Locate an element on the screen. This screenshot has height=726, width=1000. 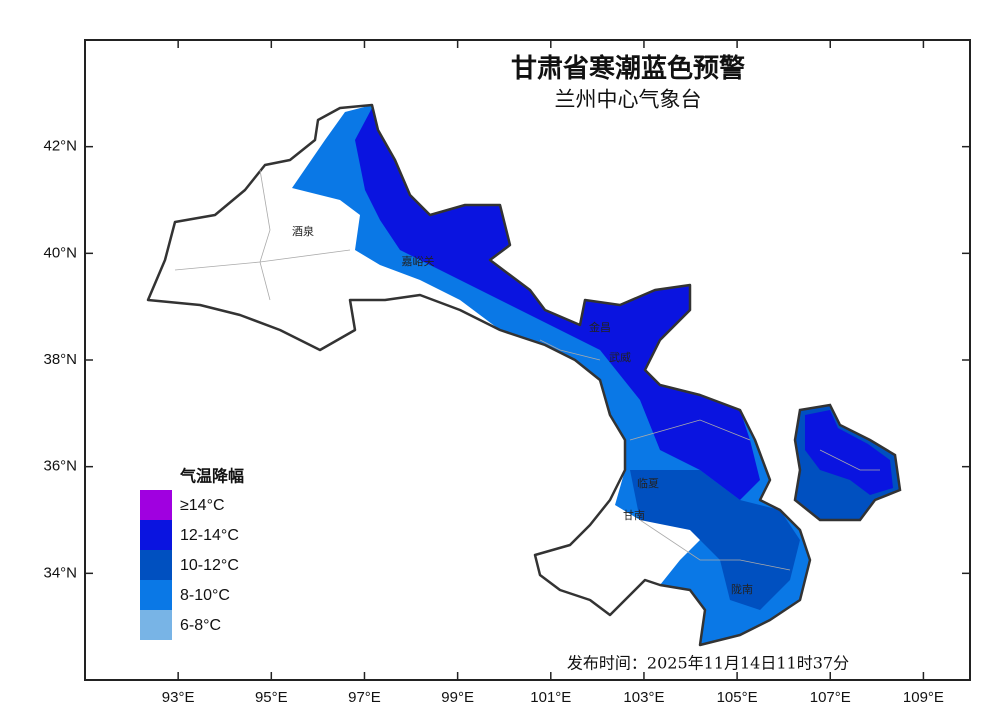
y-tick-label: 36°N is located at coordinates (60, 466).